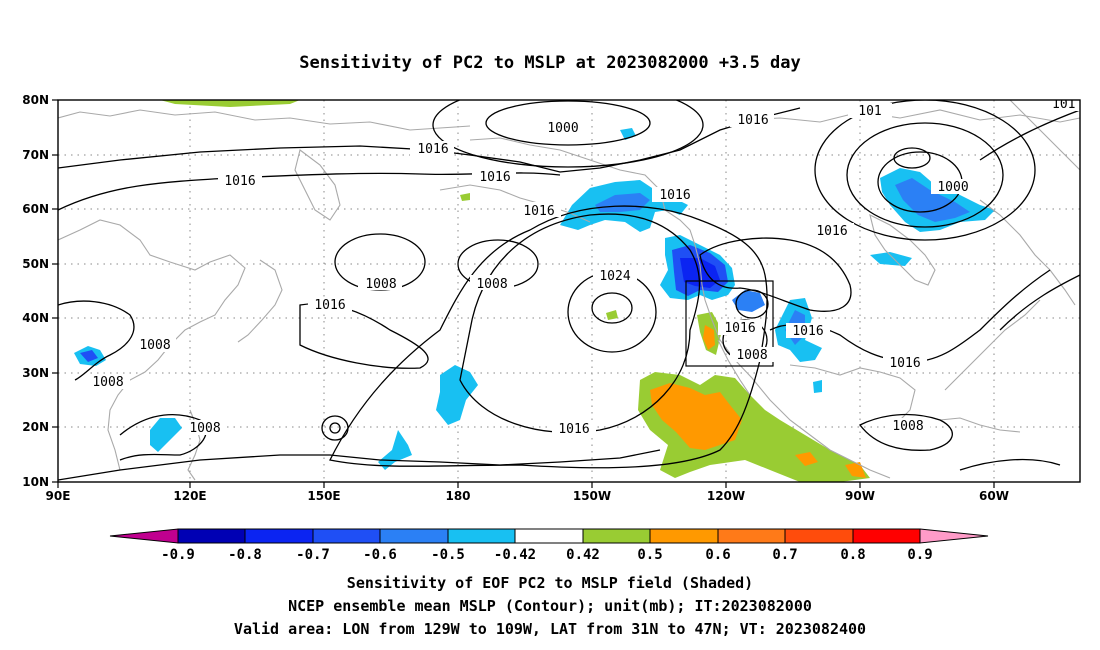 Image resolution: width=1100 pixels, height=650 pixels. What do you see at coordinates (35, 427) in the screenshot?
I see `y-tick-label: 20N` at bounding box center [35, 427].